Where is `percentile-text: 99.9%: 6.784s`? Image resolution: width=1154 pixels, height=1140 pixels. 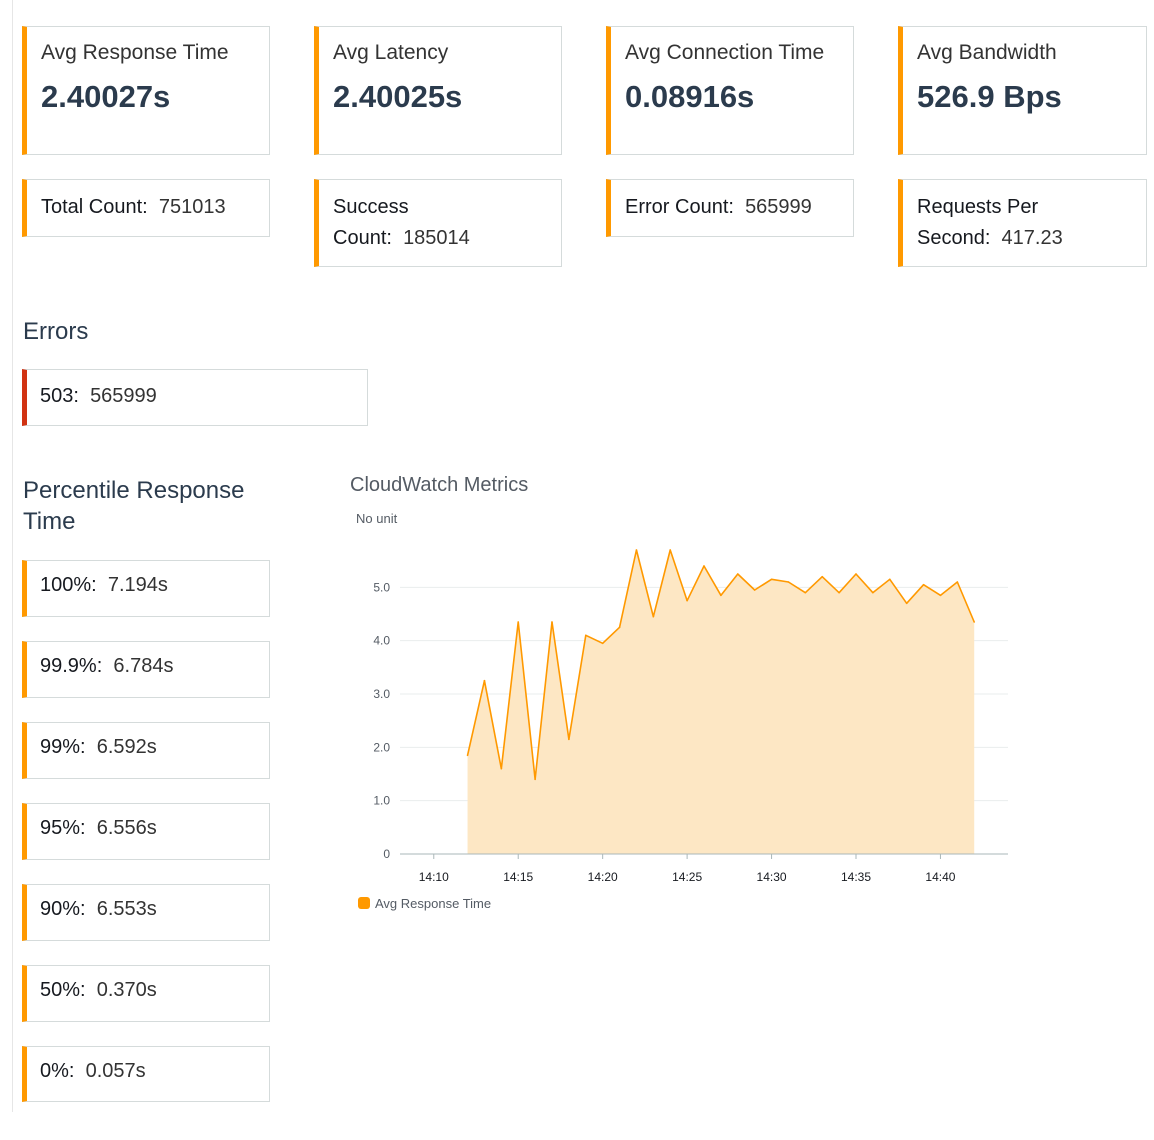
percentile-text: 99.9%: 6.784s is located at coordinates (106, 666).